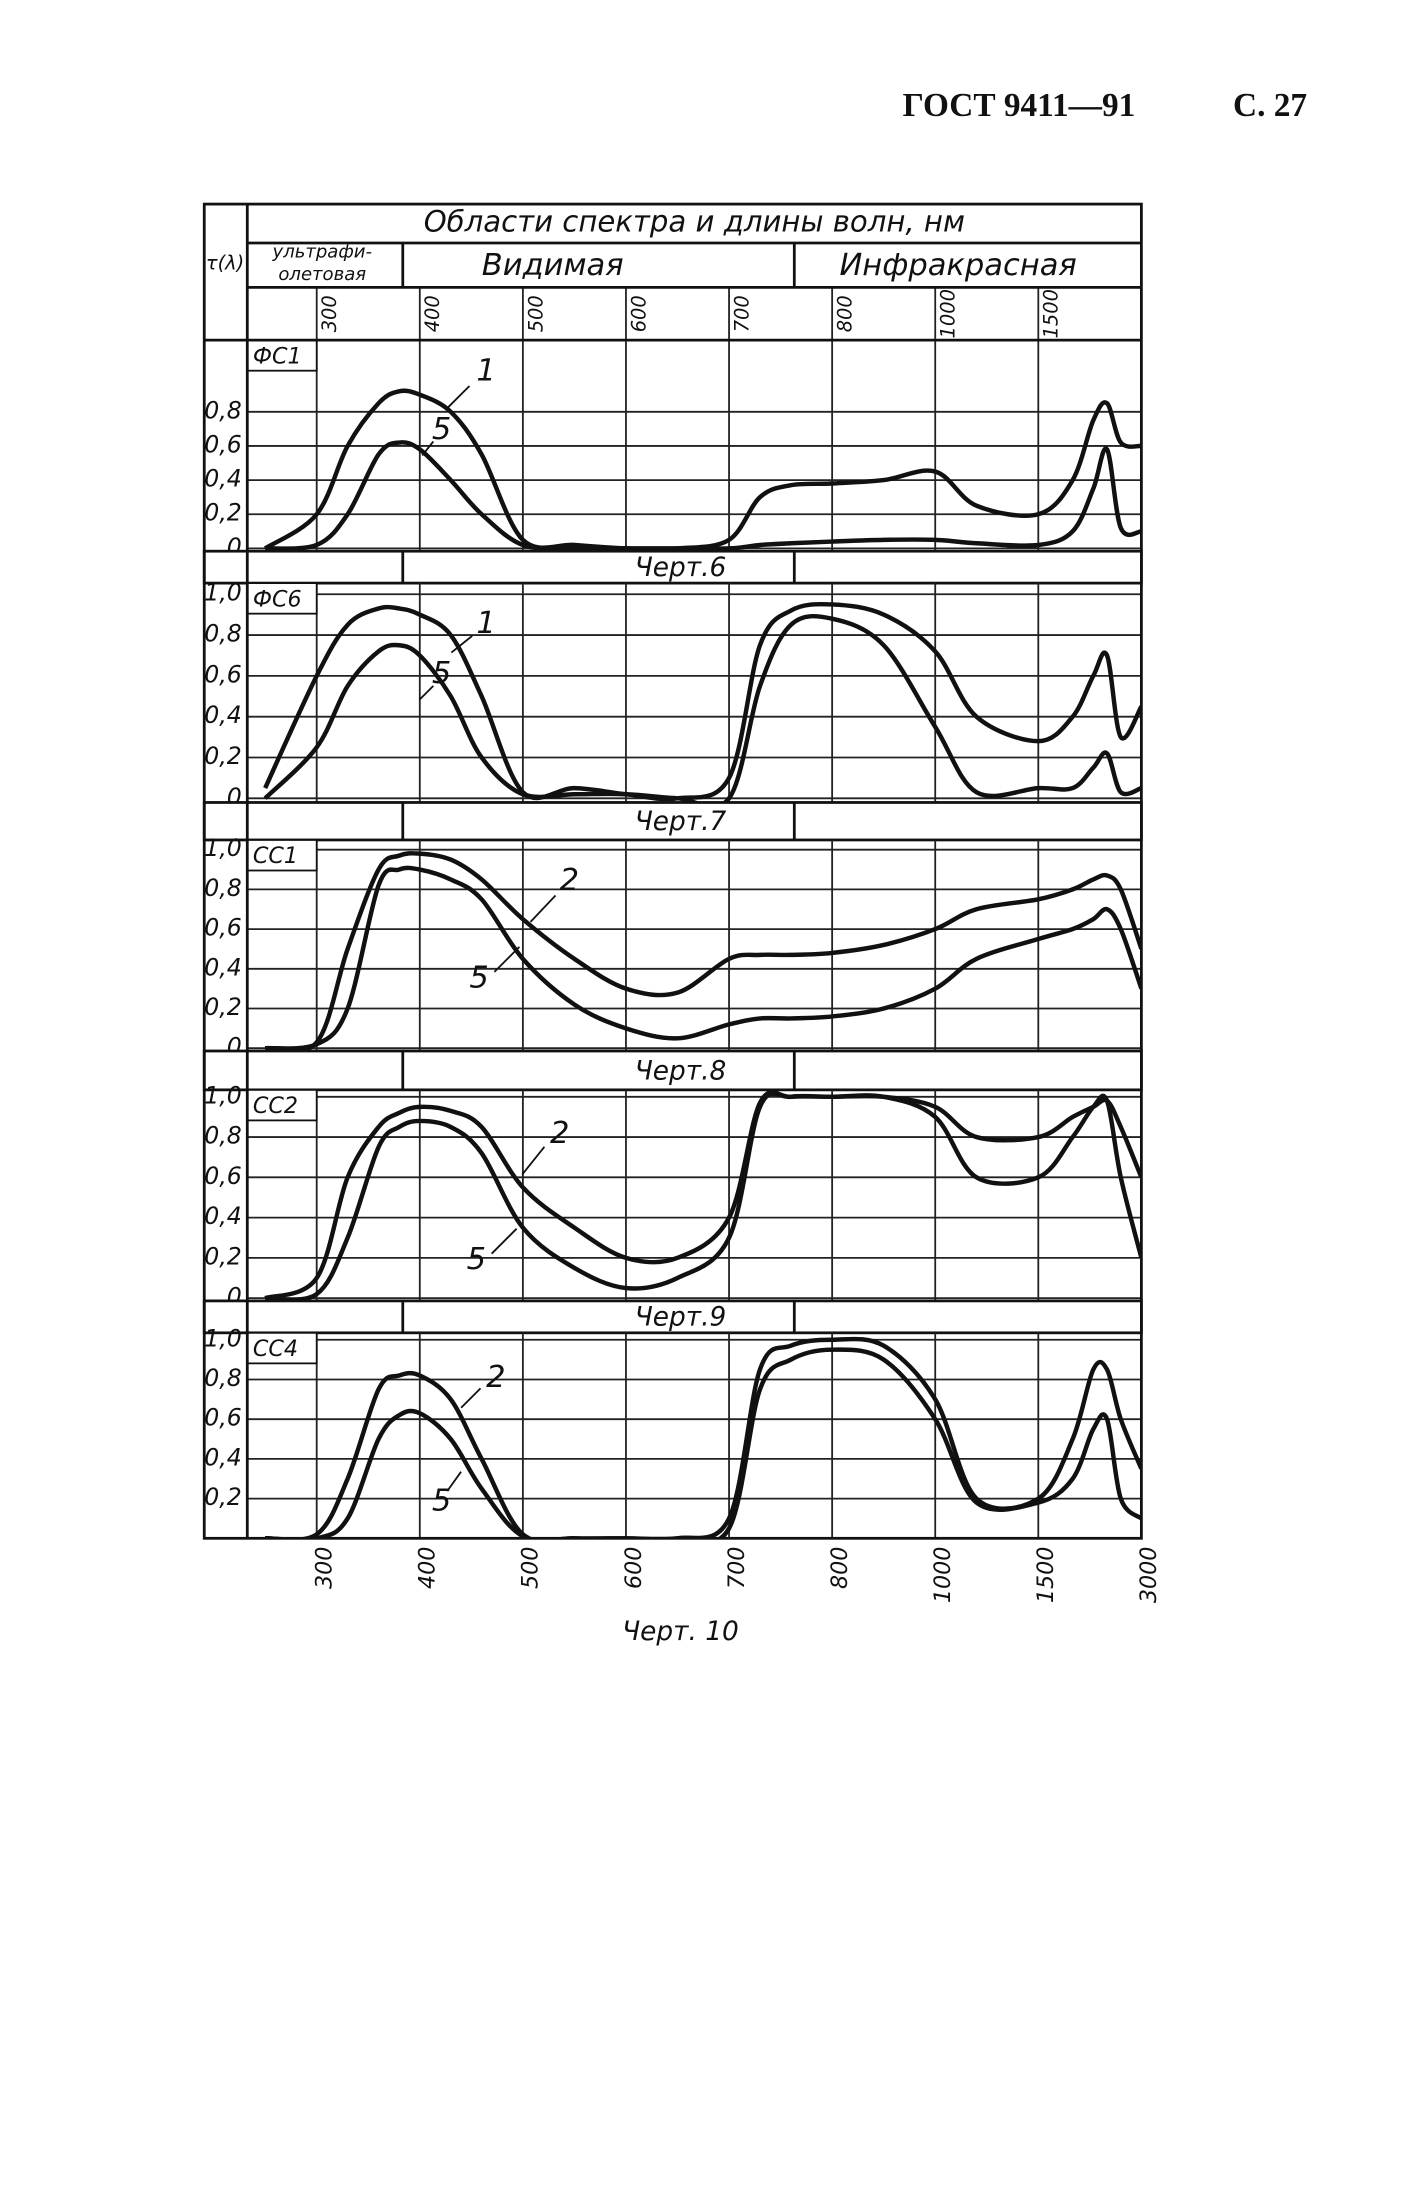 This screenshot has height=2195, width=1422. What do you see at coordinates (957, 265) in the screenshot?
I see `region-infrared: Инфракрасная` at bounding box center [957, 265].